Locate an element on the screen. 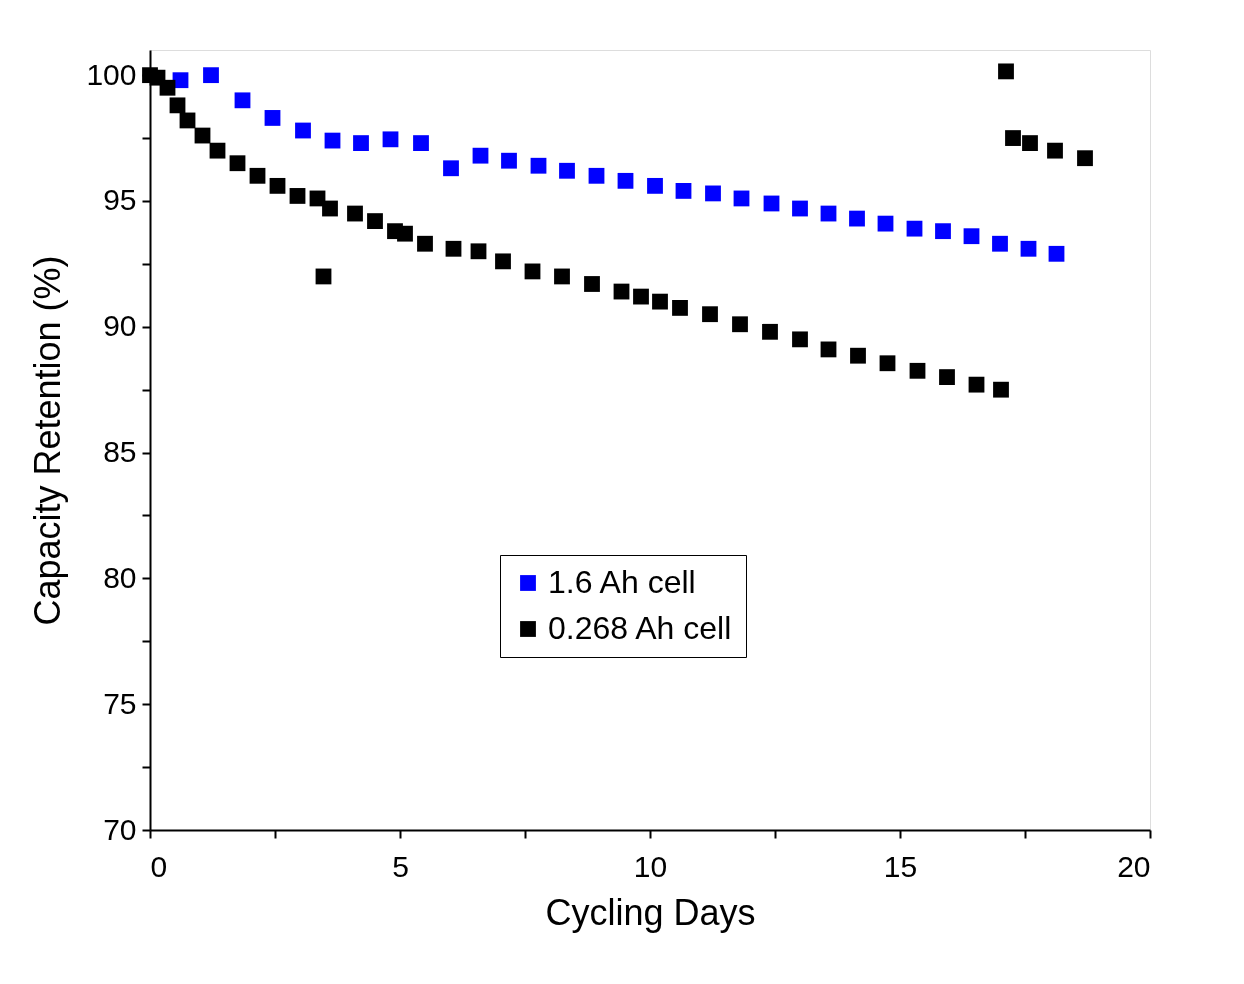  x-axis-title: Cycling Days is located at coordinates (650, 912).